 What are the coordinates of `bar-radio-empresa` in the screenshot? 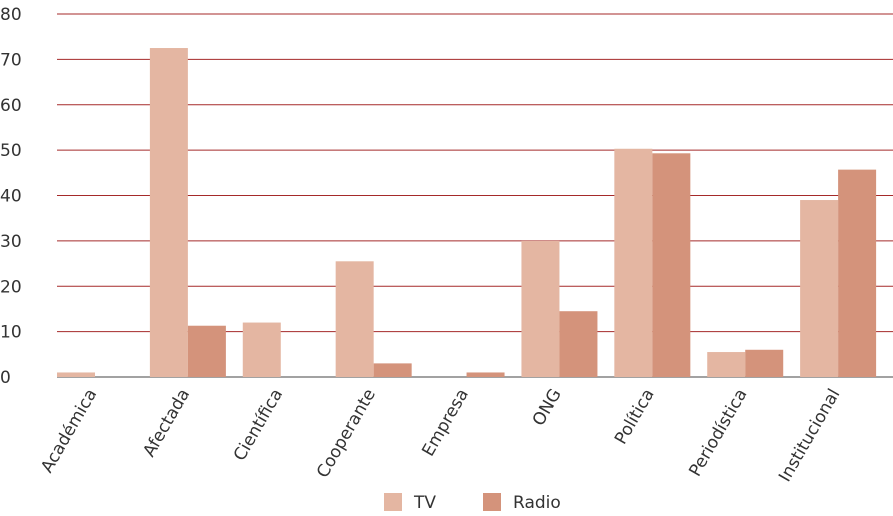 It's located at (485, 374).